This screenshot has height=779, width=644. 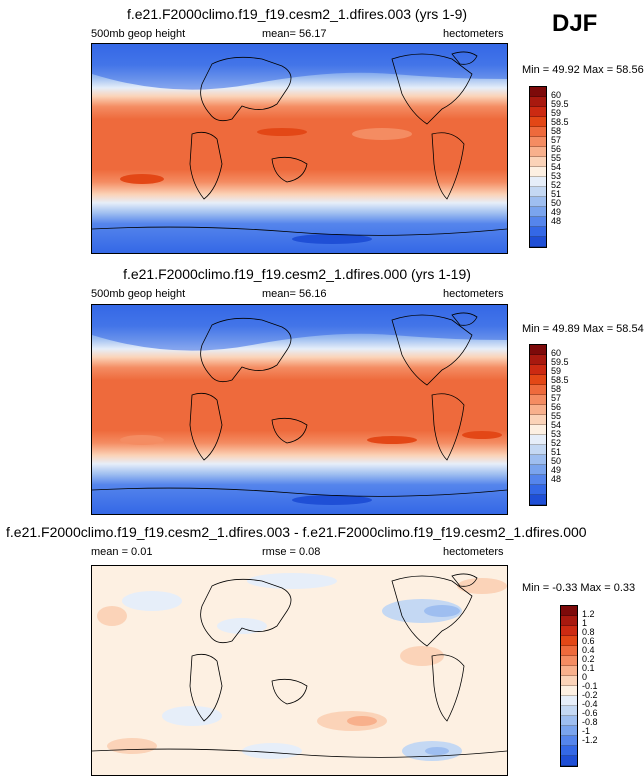 I want to click on colorbar-tick-label: -0.4, so click(x=590, y=704).